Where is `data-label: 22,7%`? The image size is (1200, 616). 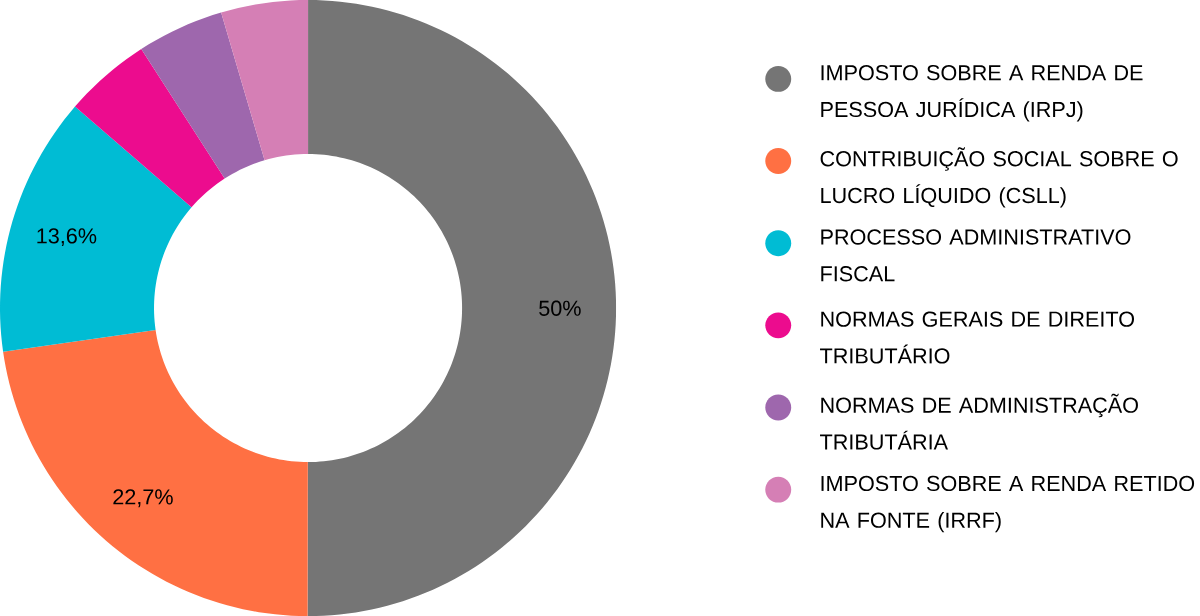 data-label: 22,7% is located at coordinates (143, 498).